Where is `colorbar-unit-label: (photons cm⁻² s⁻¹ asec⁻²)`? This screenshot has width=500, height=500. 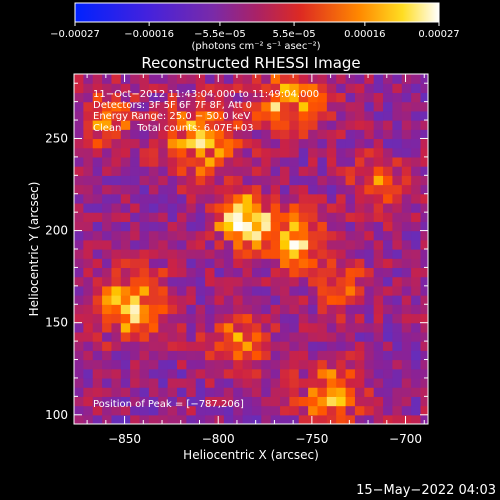
colorbar-unit-label: (photons cm⁻² s⁻¹ asec⁻²) is located at coordinates (255, 46).